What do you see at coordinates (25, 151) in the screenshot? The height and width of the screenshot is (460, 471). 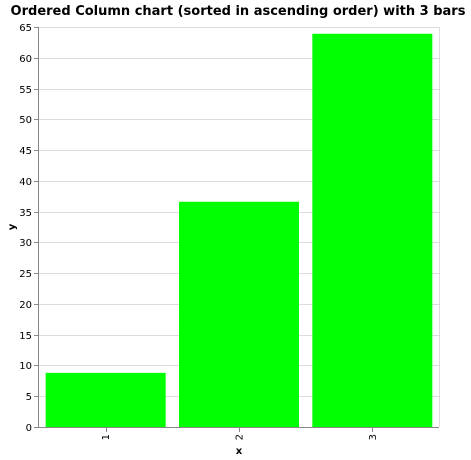 I see `y-tick-label: 45` at bounding box center [25, 151].